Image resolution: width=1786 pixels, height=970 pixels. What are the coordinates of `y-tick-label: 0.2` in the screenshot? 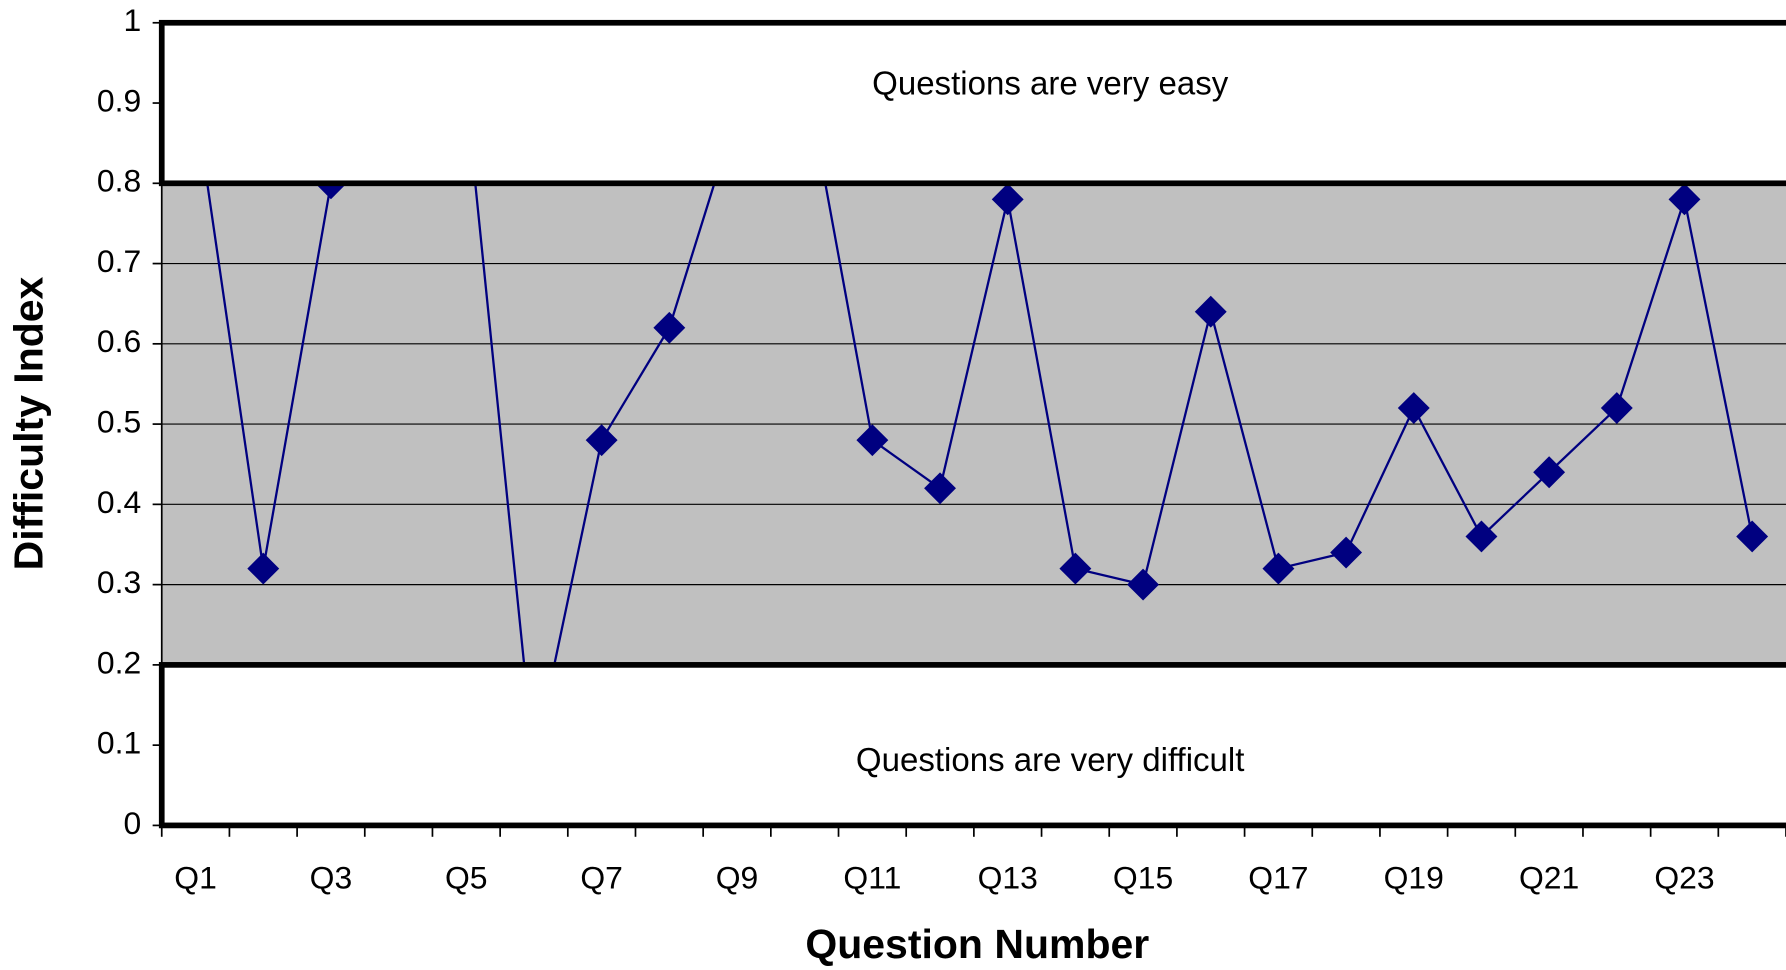 It's located at (119, 662).